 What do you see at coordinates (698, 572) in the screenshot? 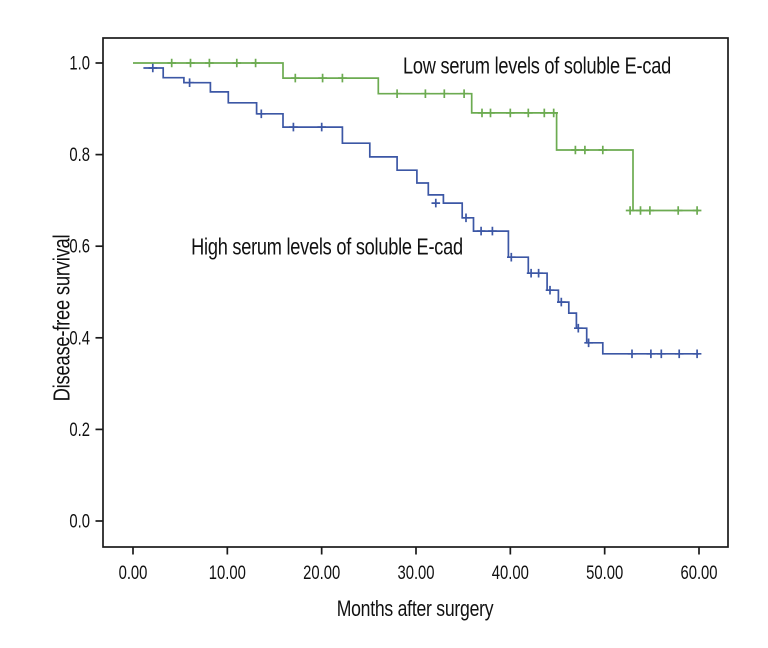
I see `x-tick-label: 60.00` at bounding box center [698, 572].